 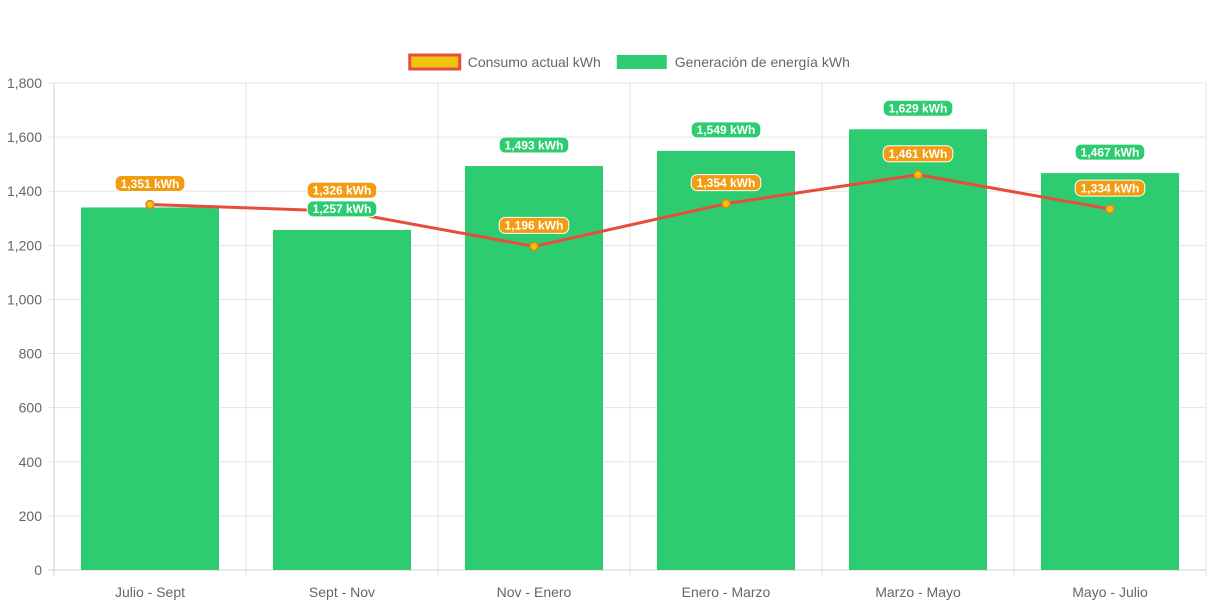 I want to click on svg-text: Generación de energía kWh, so click(x=762, y=62).